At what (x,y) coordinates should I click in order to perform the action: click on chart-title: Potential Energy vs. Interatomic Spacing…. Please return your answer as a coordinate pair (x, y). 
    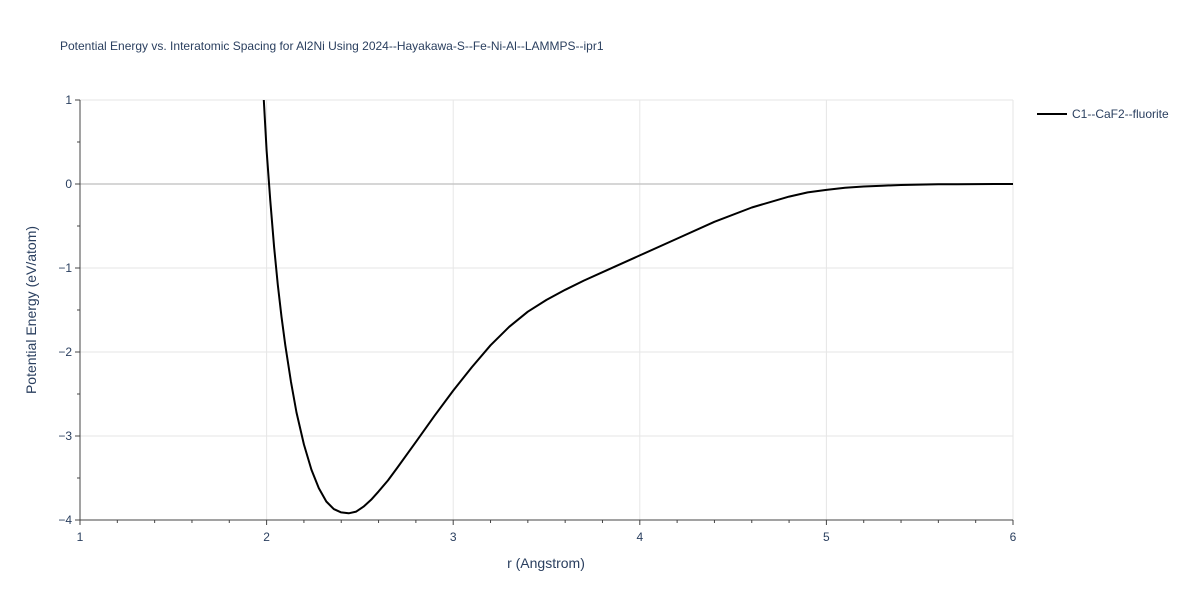
    Looking at the image, I should click on (332, 46).